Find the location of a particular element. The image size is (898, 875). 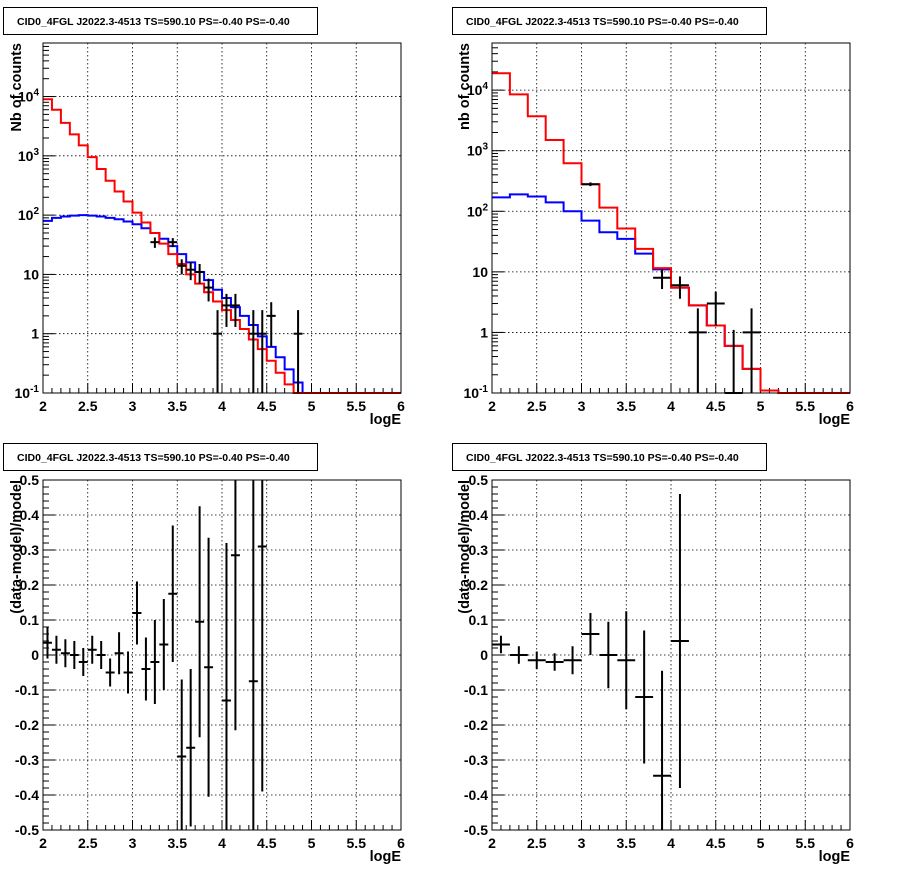

y-axis-label: (data-model)/model is located at coordinates (17, 547).